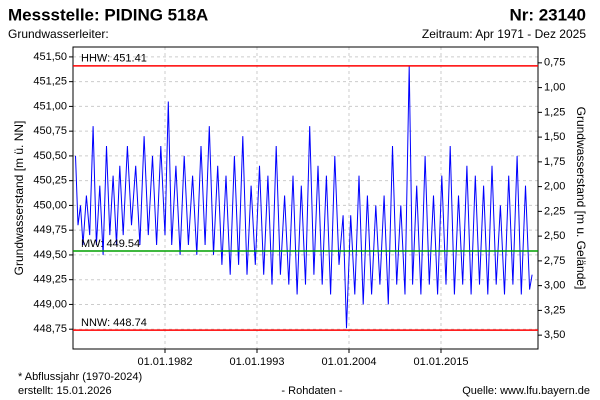 The image size is (600, 400). I want to click on y2-axis-label: Grundwasserstand [m u. Gelände], so click(581, 198).